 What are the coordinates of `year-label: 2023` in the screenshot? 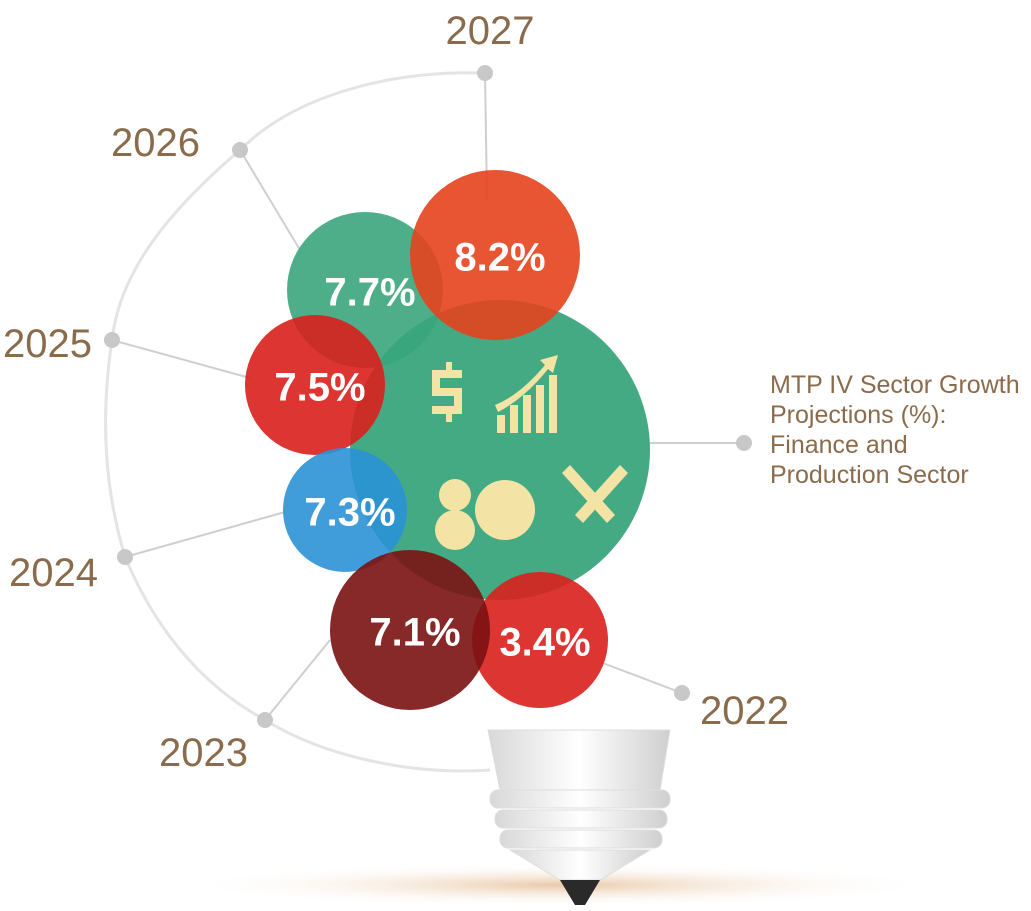 It's located at (203, 753).